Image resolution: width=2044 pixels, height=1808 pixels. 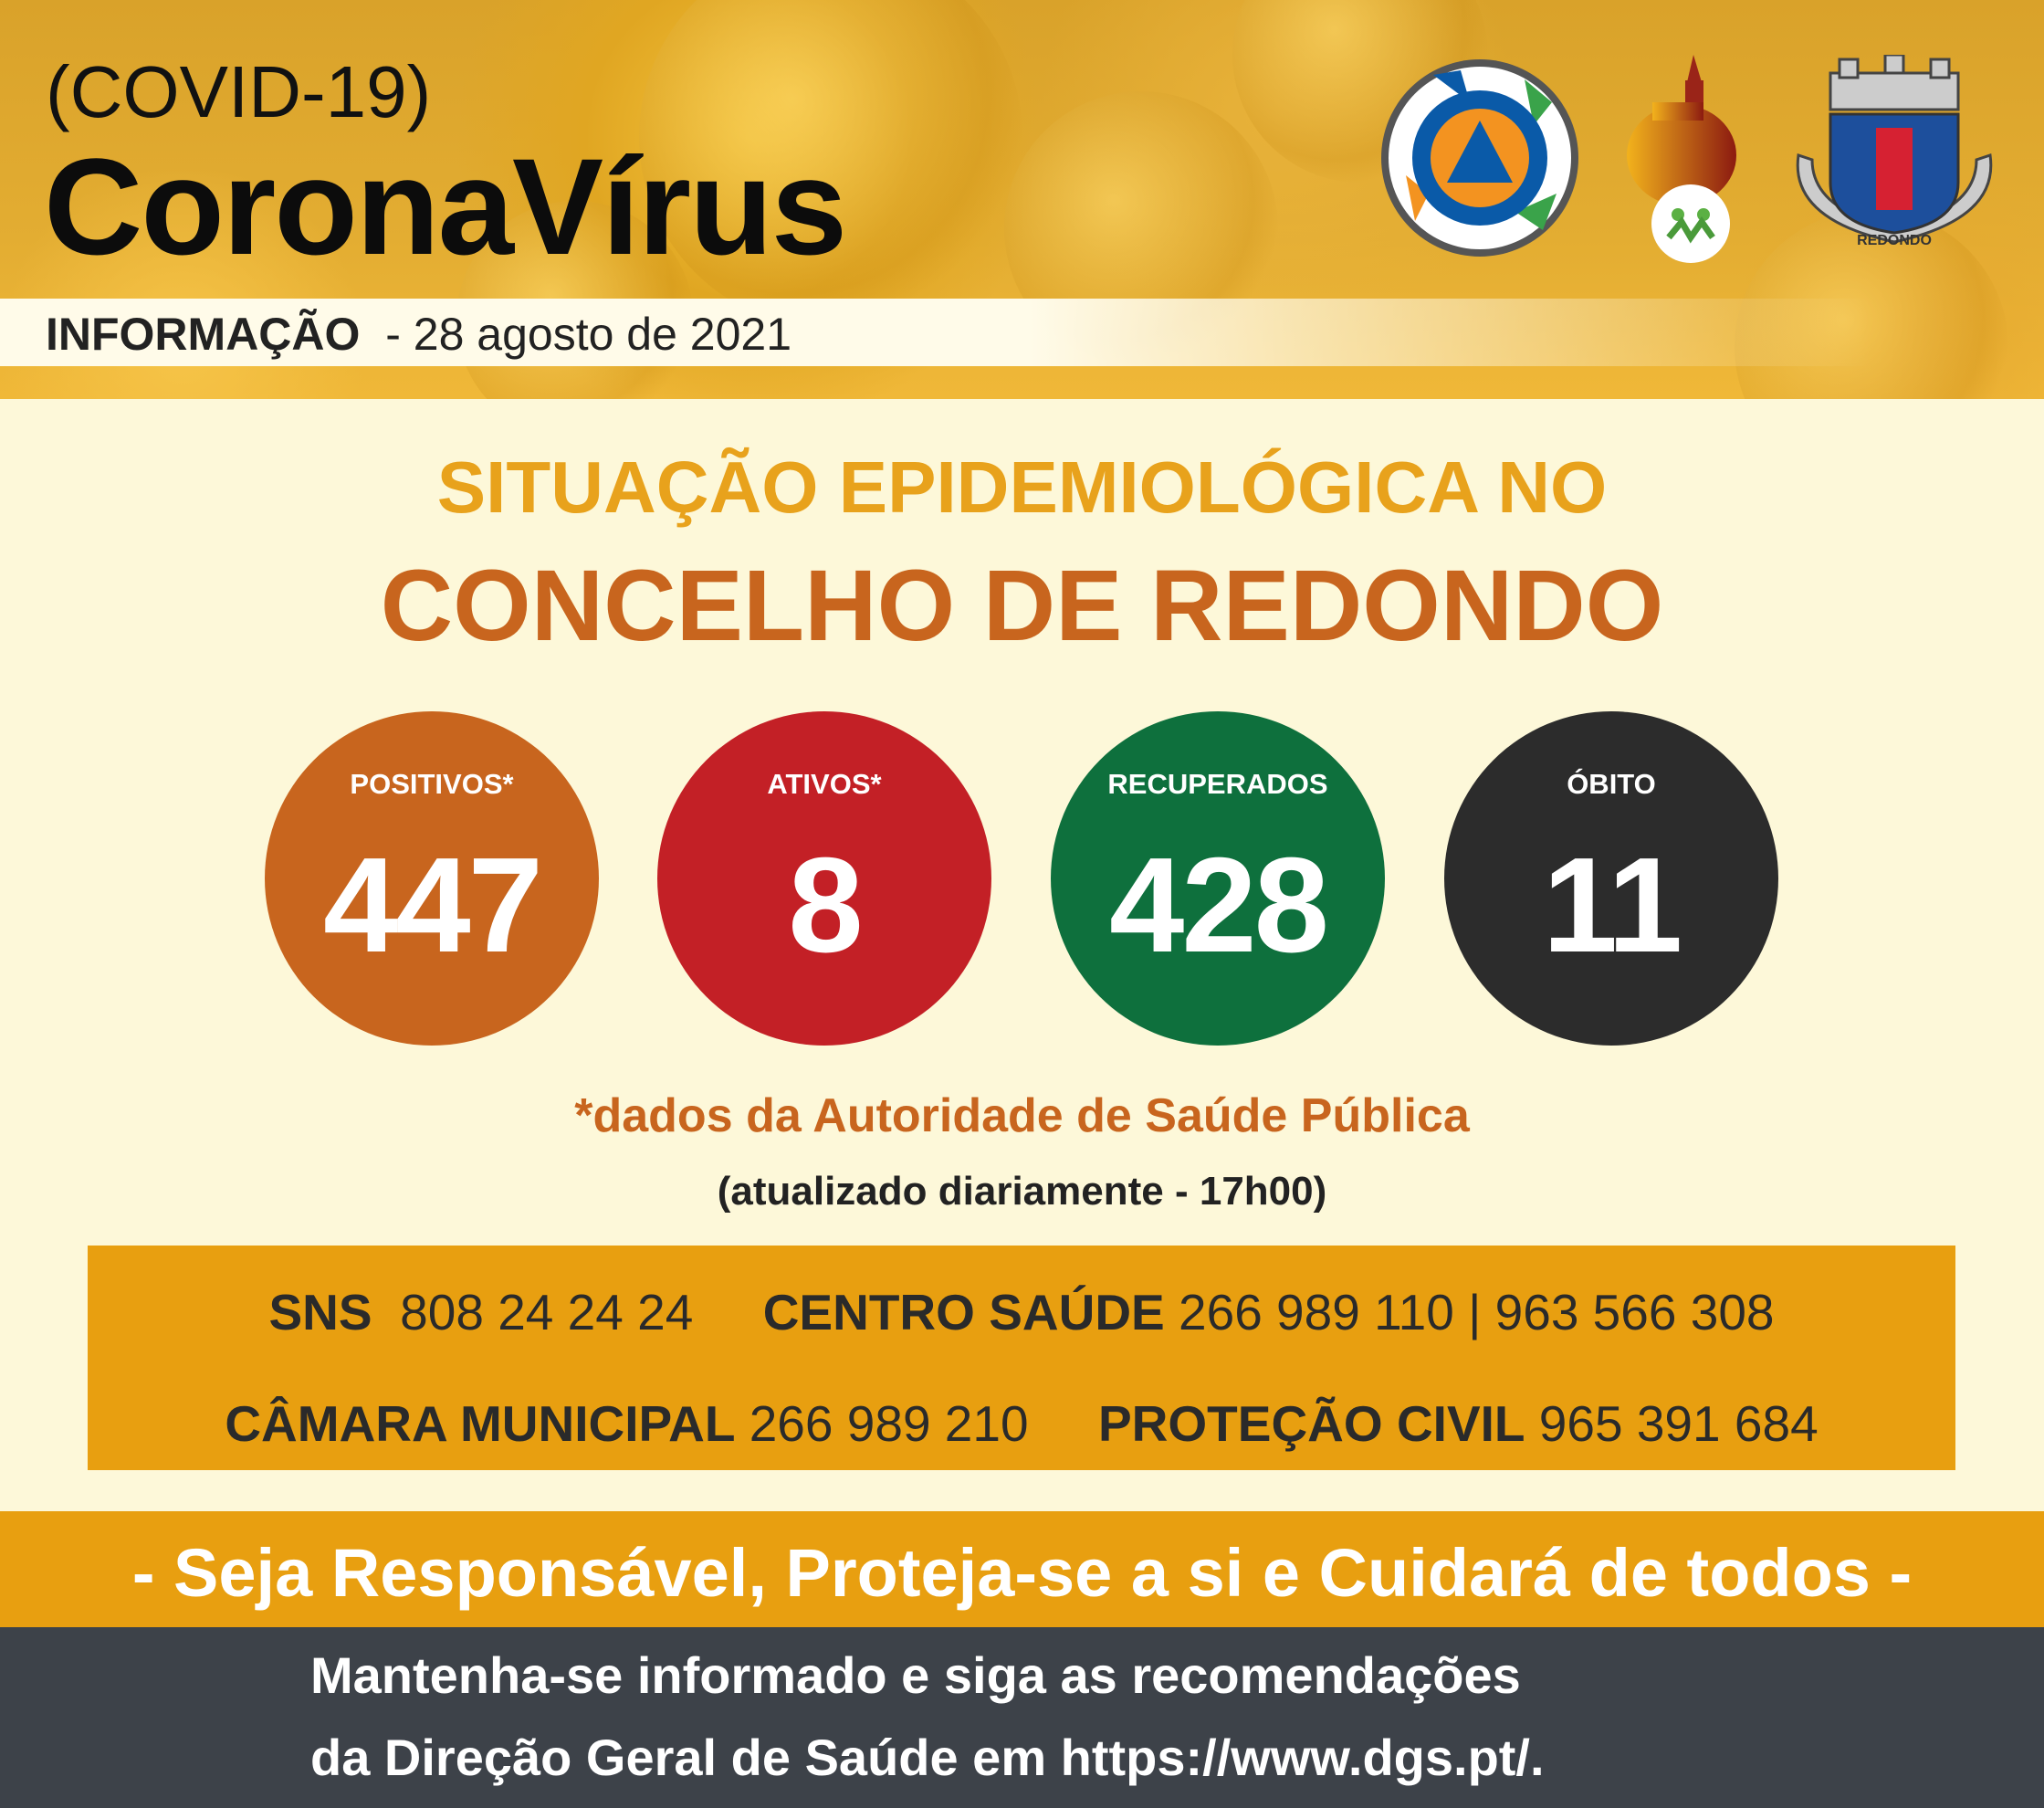 I want to click on main-title: CoronaVírus, so click(x=445, y=207).